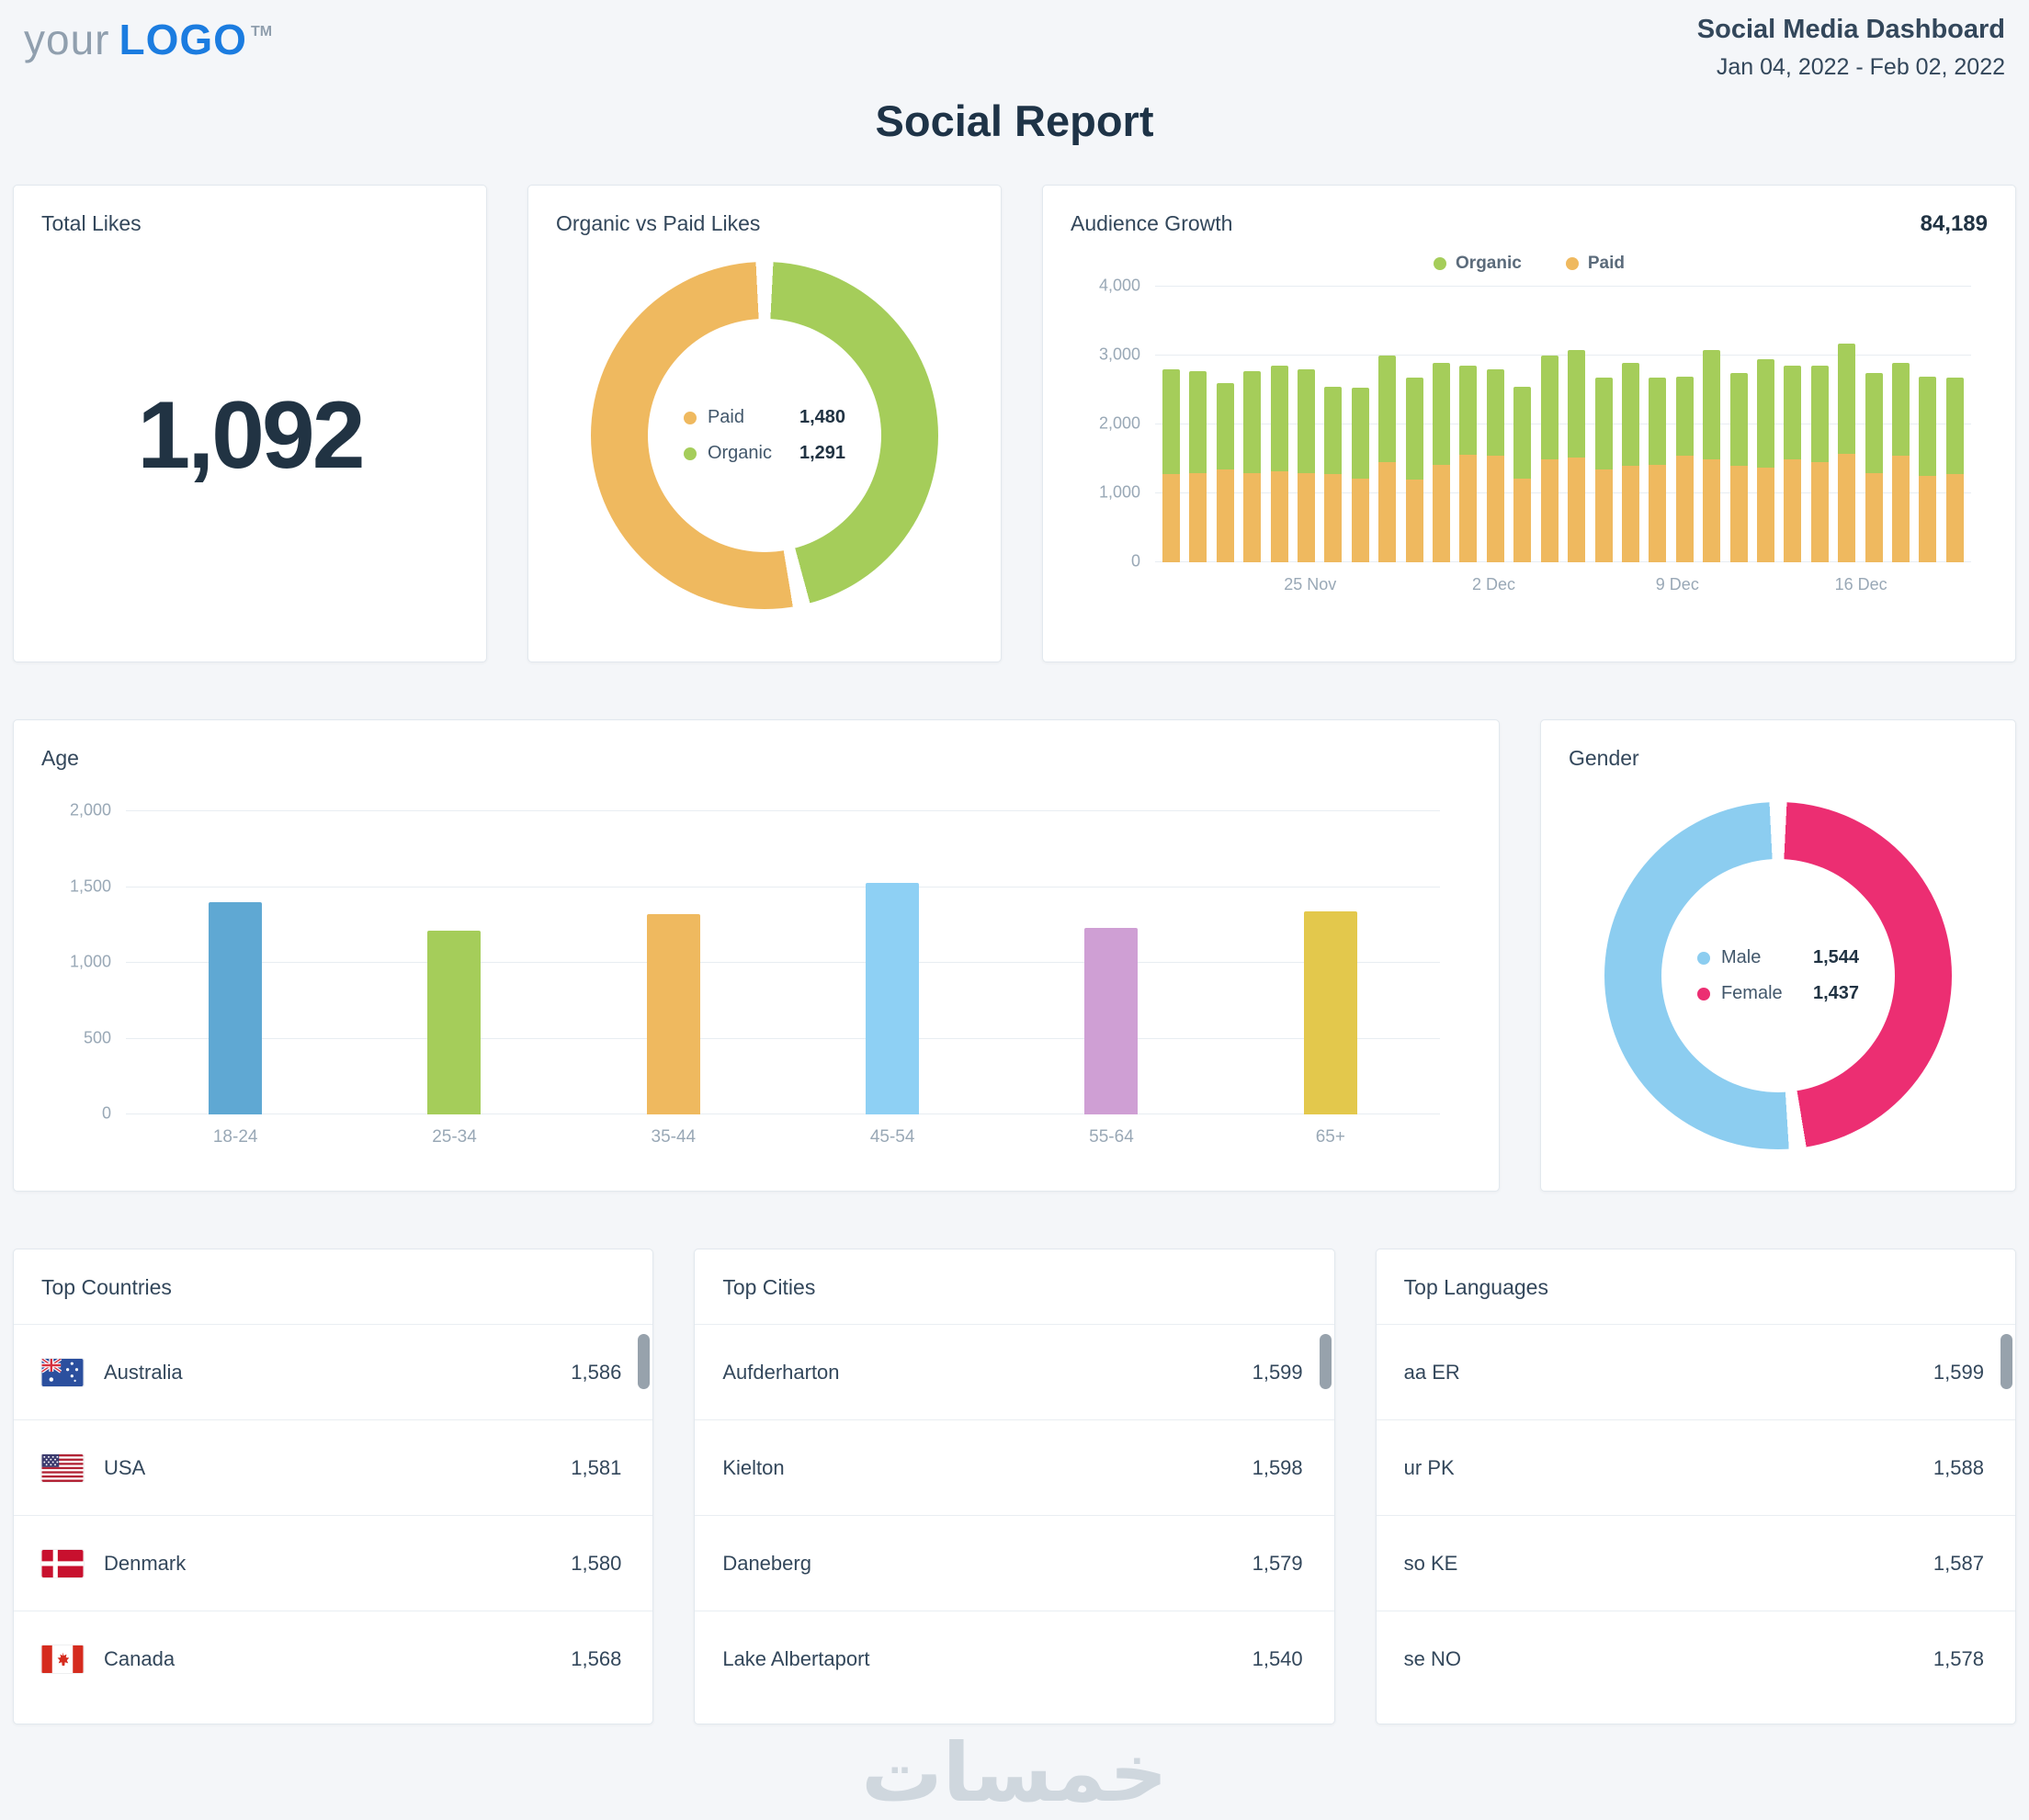 The image size is (2029, 1820). Describe the element at coordinates (333, 1371) in the screenshot. I see `list-item: Australia 1,586` at that location.